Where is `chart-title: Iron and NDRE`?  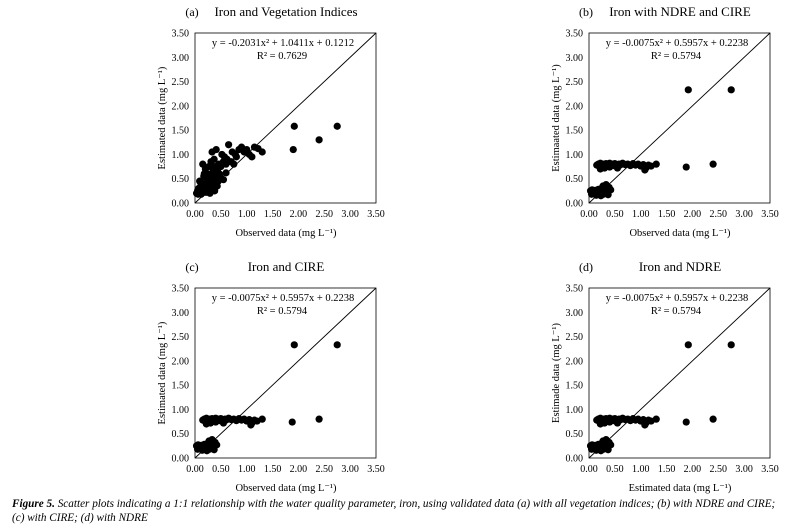
chart-title: Iron and NDRE is located at coordinates (680, 266).